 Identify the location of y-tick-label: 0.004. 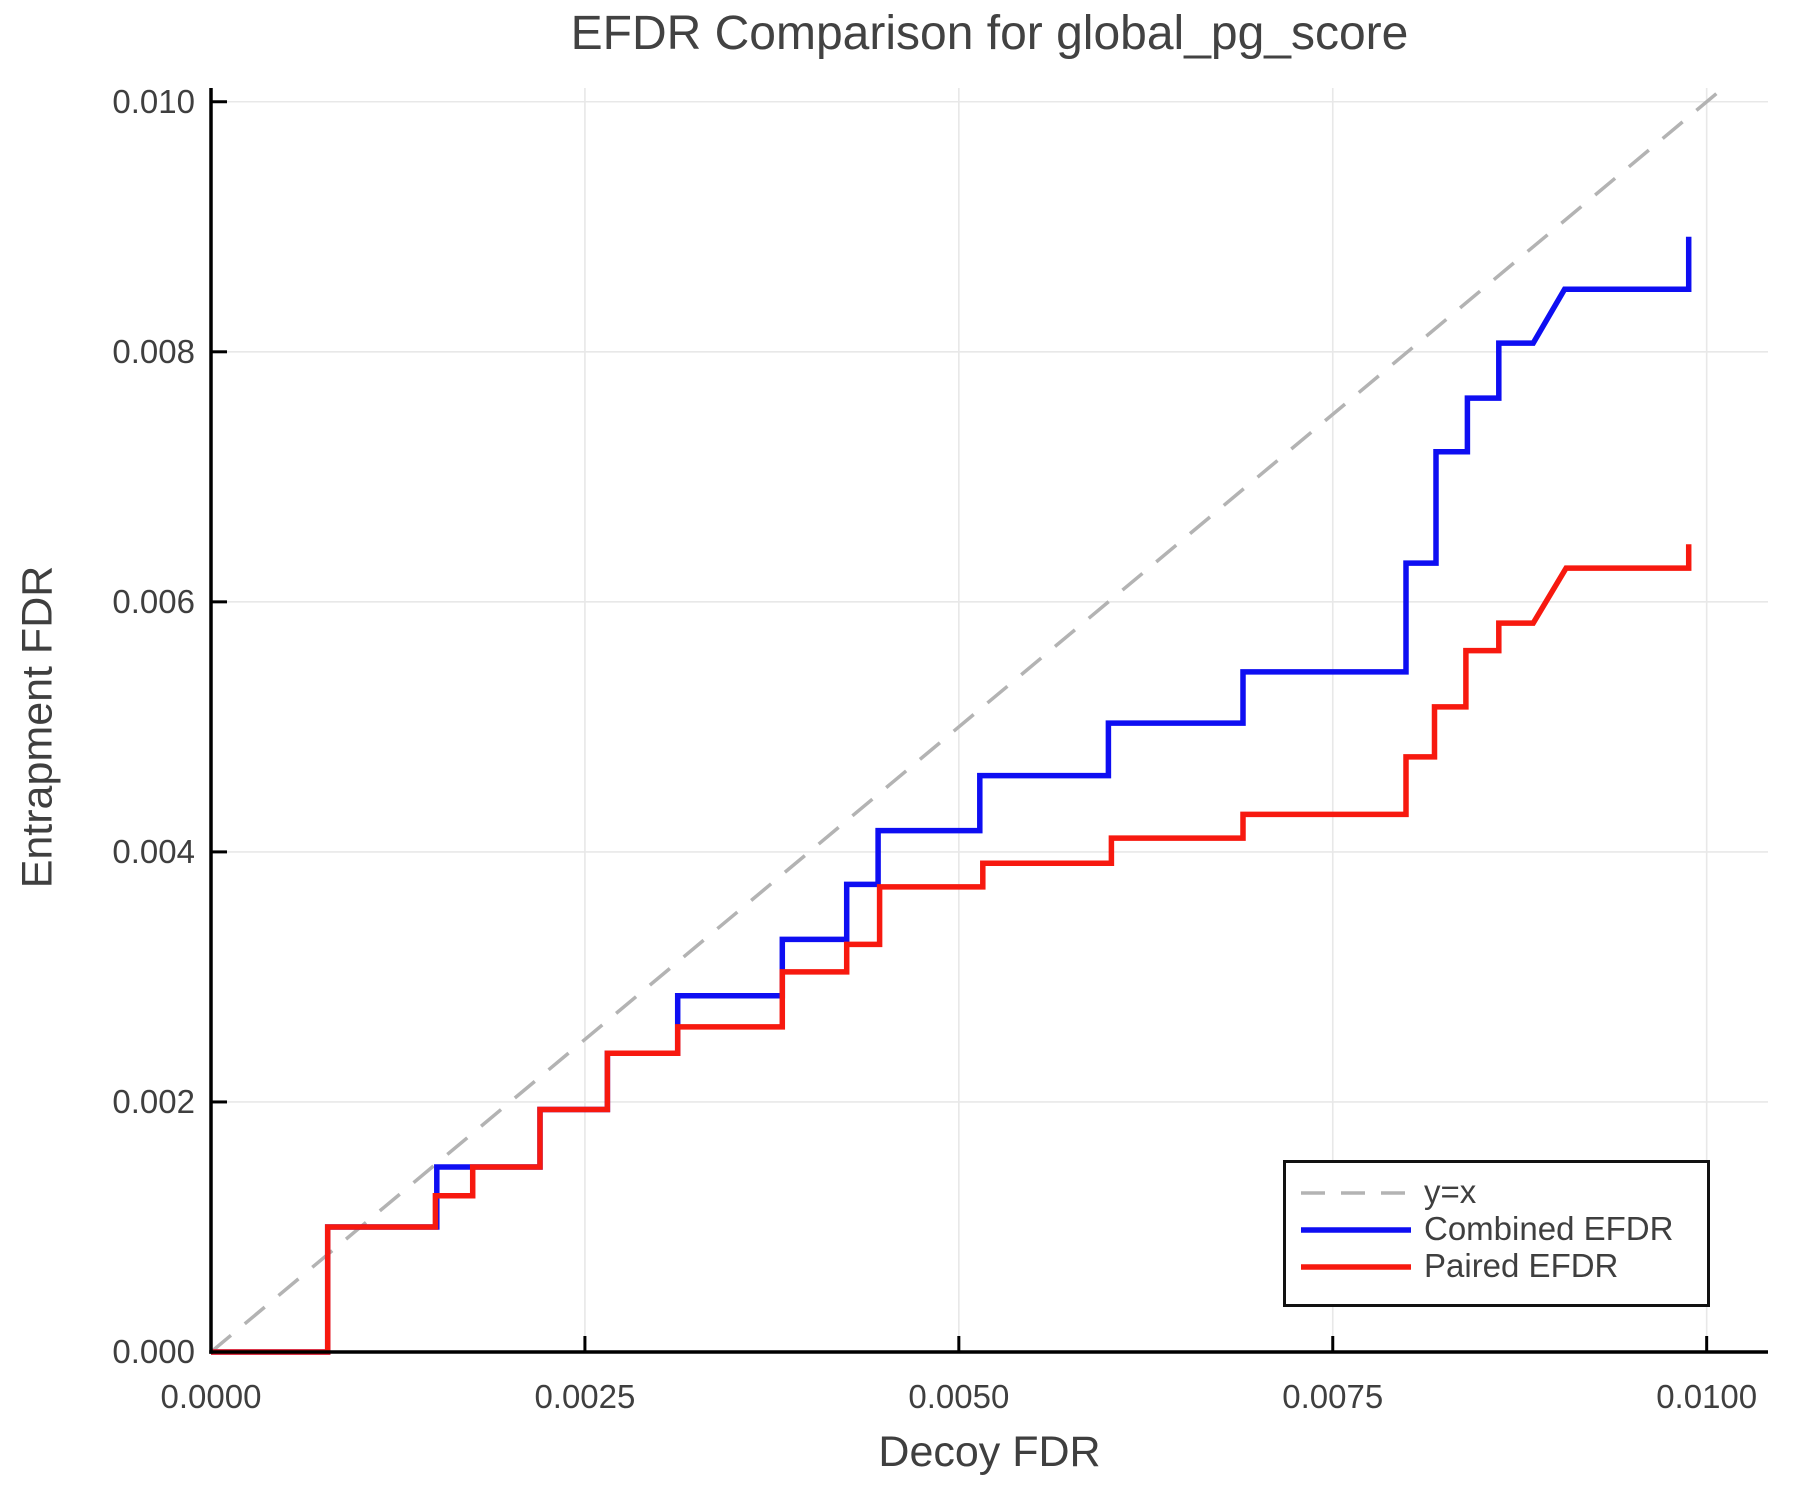
(153, 851).